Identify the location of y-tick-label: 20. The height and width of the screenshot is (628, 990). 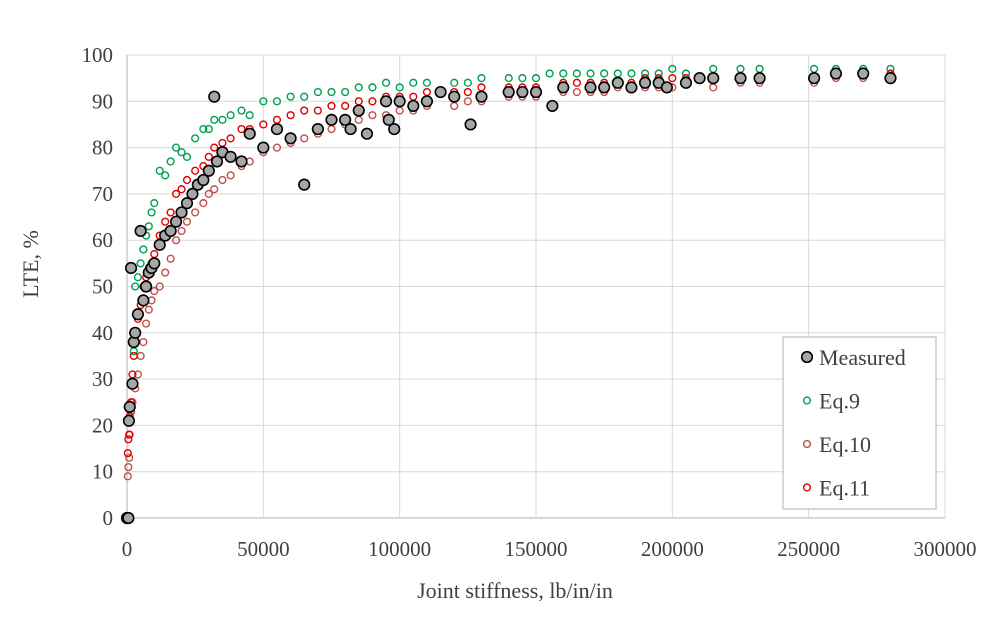
(102, 425).